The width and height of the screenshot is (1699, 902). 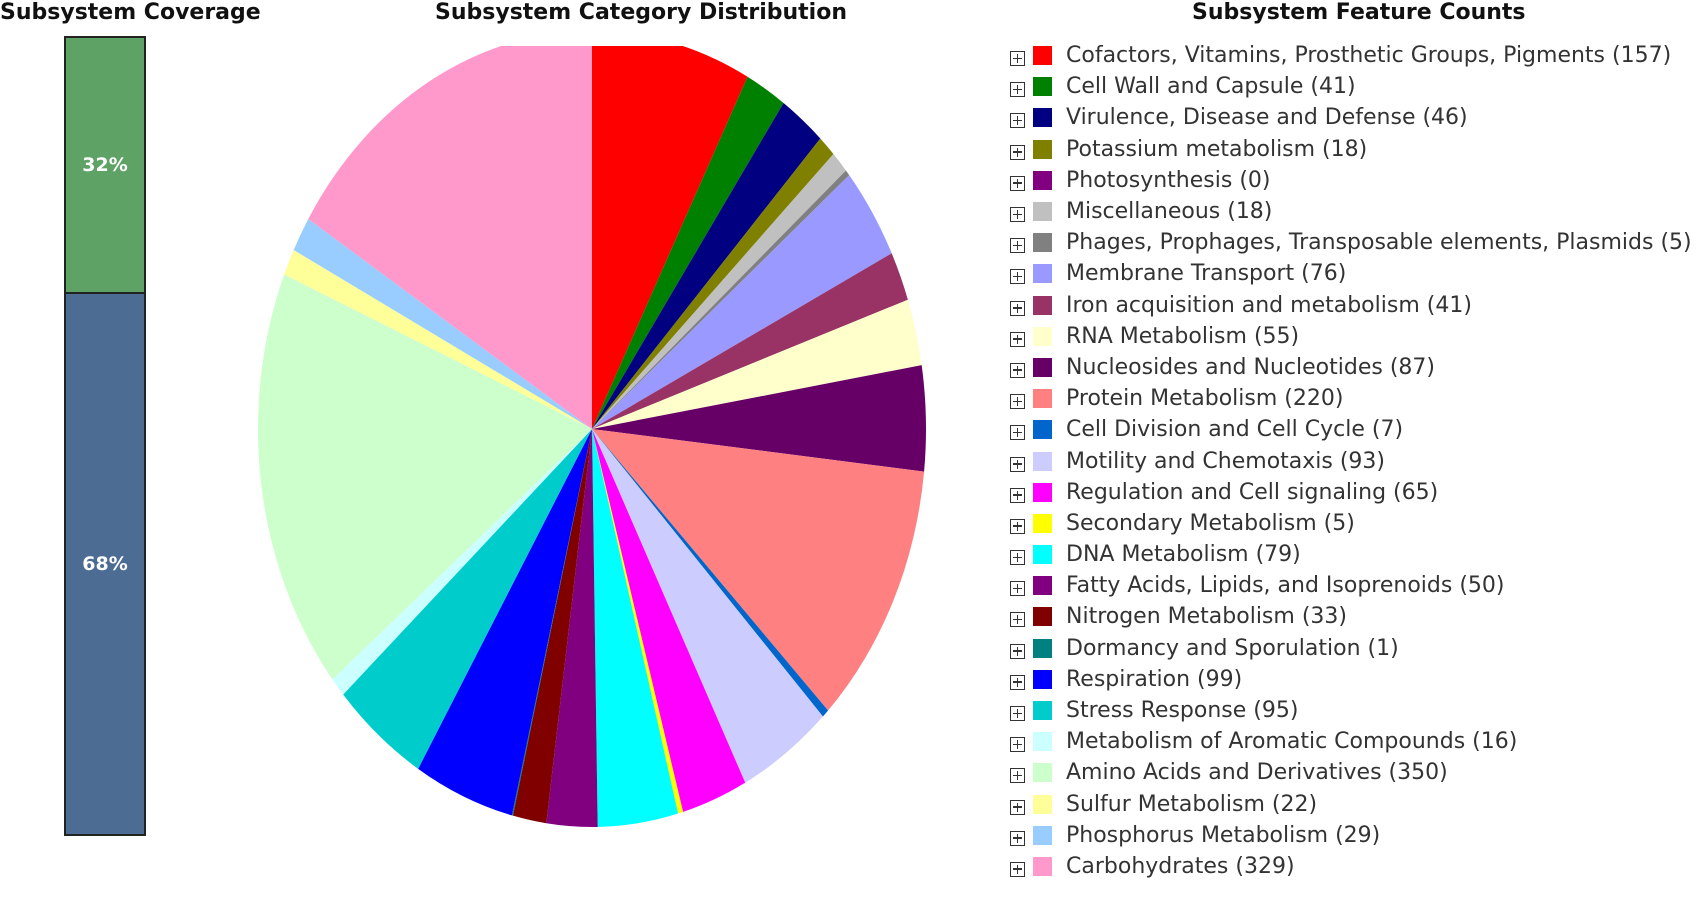 I want to click on legend-item: Photosynthesis (0), so click(x=1351, y=180).